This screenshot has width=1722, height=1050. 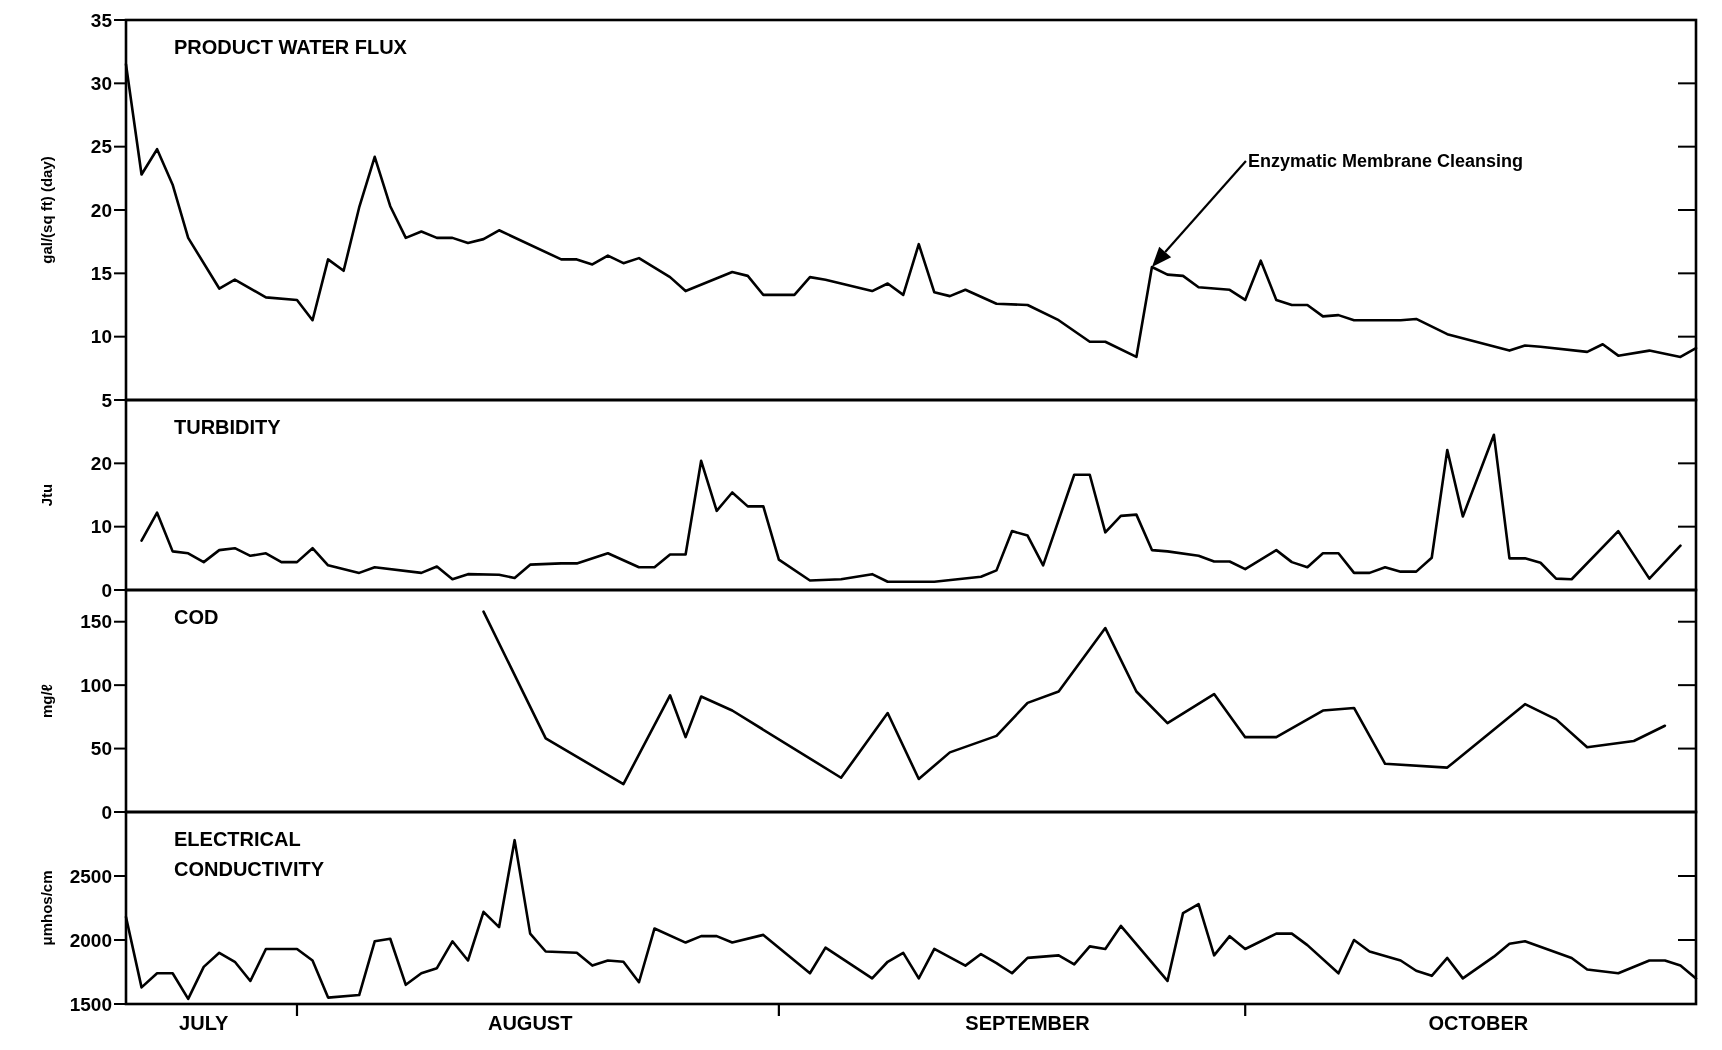 What do you see at coordinates (90, 940) in the screenshot?
I see `y-tick-label: 2000` at bounding box center [90, 940].